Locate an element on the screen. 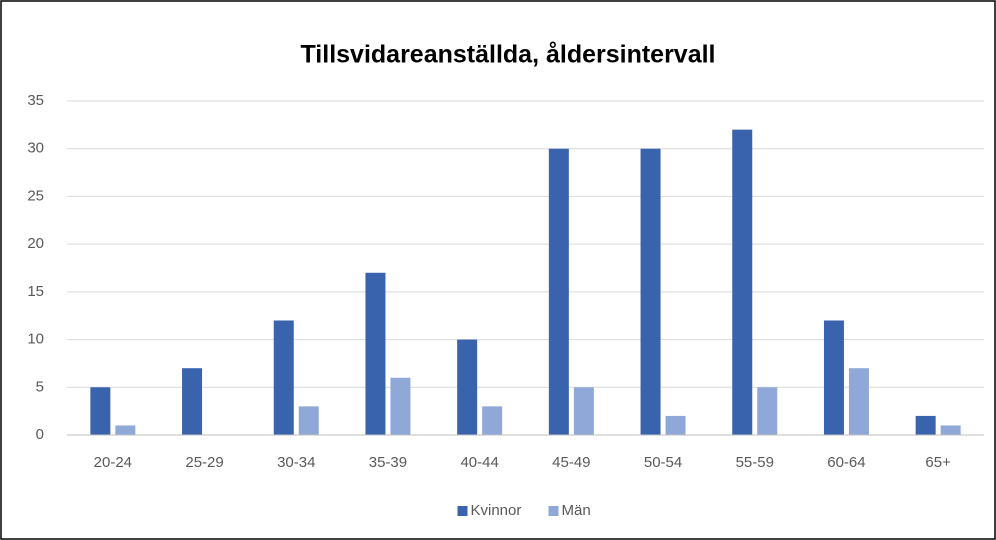  x-tick-label: 30-34 is located at coordinates (296, 462).